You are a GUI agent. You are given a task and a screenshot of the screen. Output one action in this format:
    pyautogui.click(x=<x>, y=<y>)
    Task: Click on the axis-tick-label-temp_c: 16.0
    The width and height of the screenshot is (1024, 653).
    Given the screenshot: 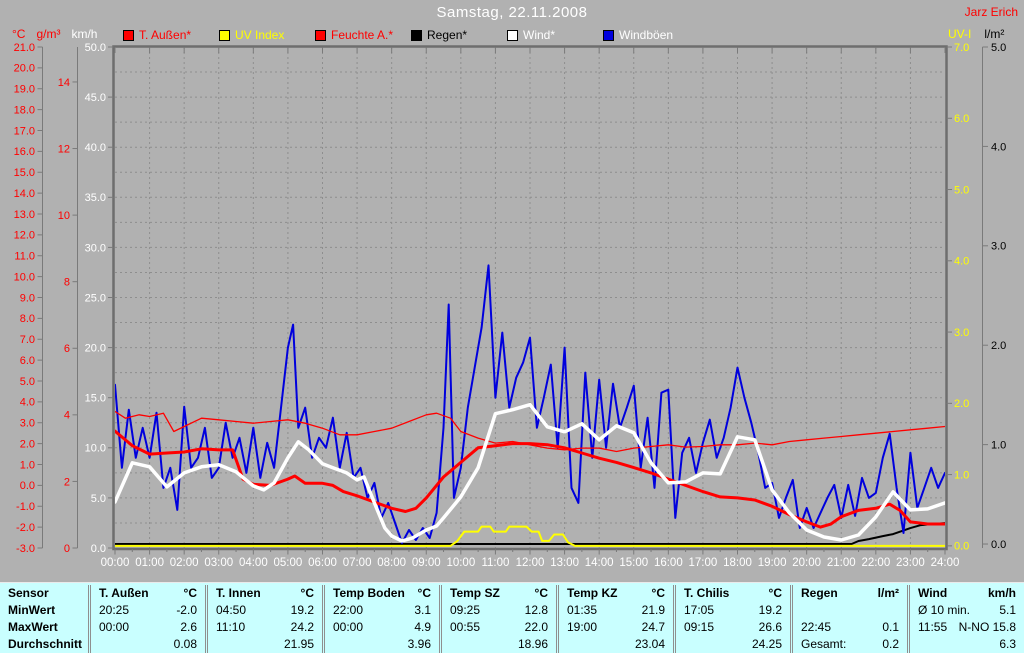 What is the action you would take?
    pyautogui.click(x=24, y=152)
    